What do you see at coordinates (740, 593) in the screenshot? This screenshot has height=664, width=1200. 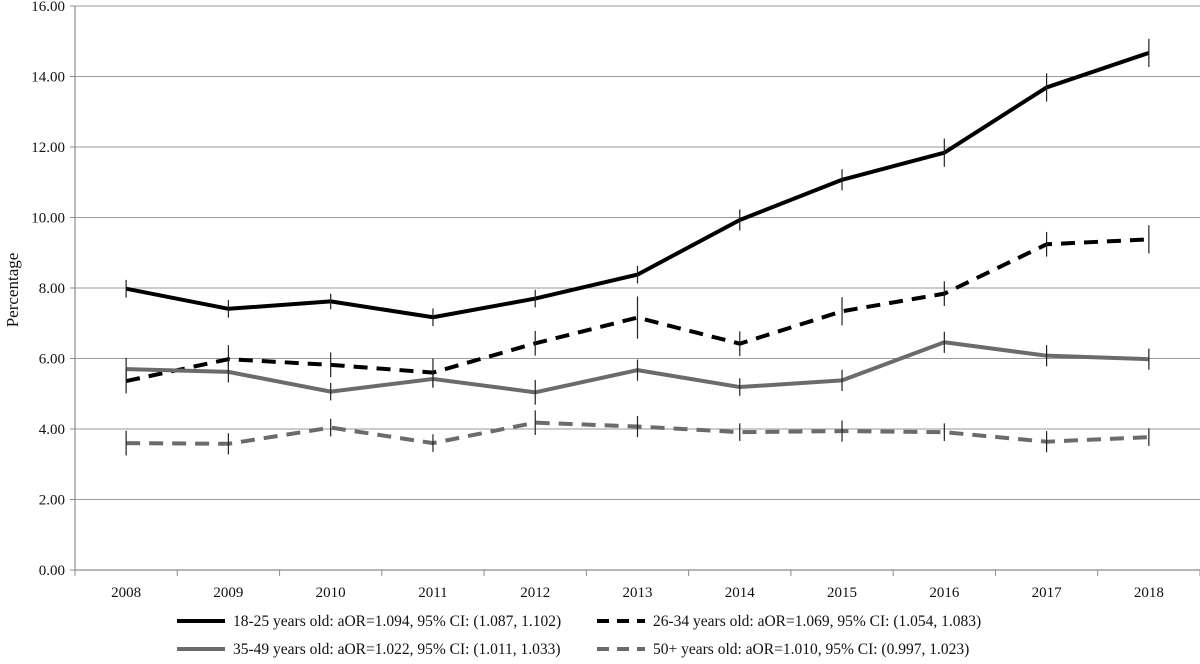 I see `x-tick-label: 2014` at bounding box center [740, 593].